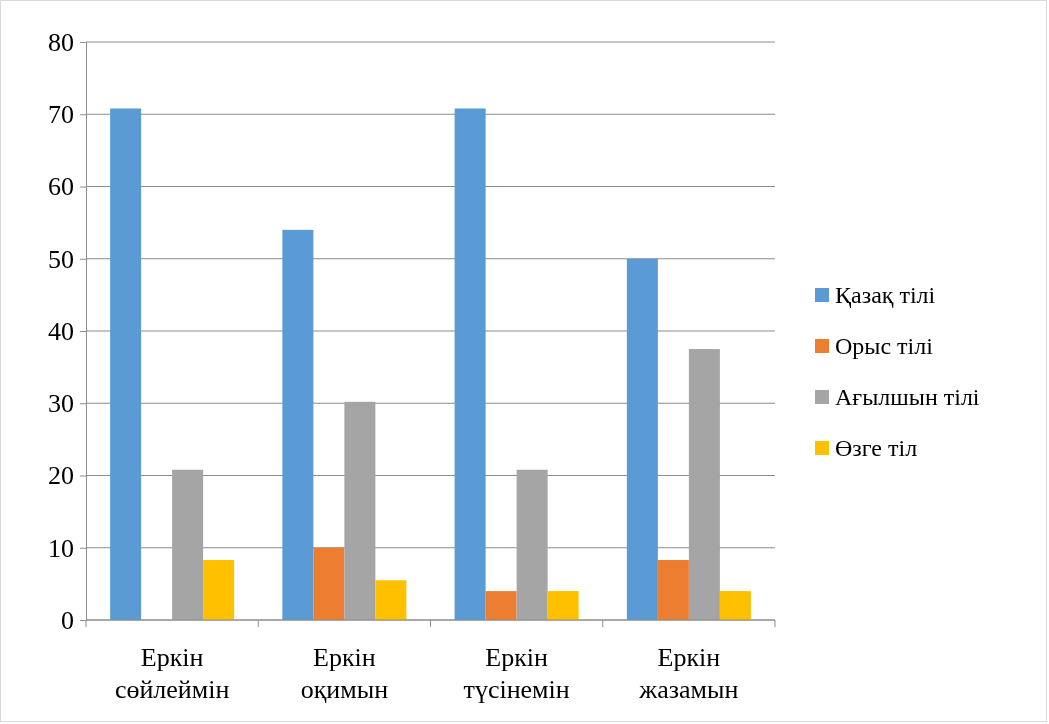 The image size is (1049, 724). Describe the element at coordinates (884, 346) in the screenshot. I see `legend-label: Орыс тілі` at that location.